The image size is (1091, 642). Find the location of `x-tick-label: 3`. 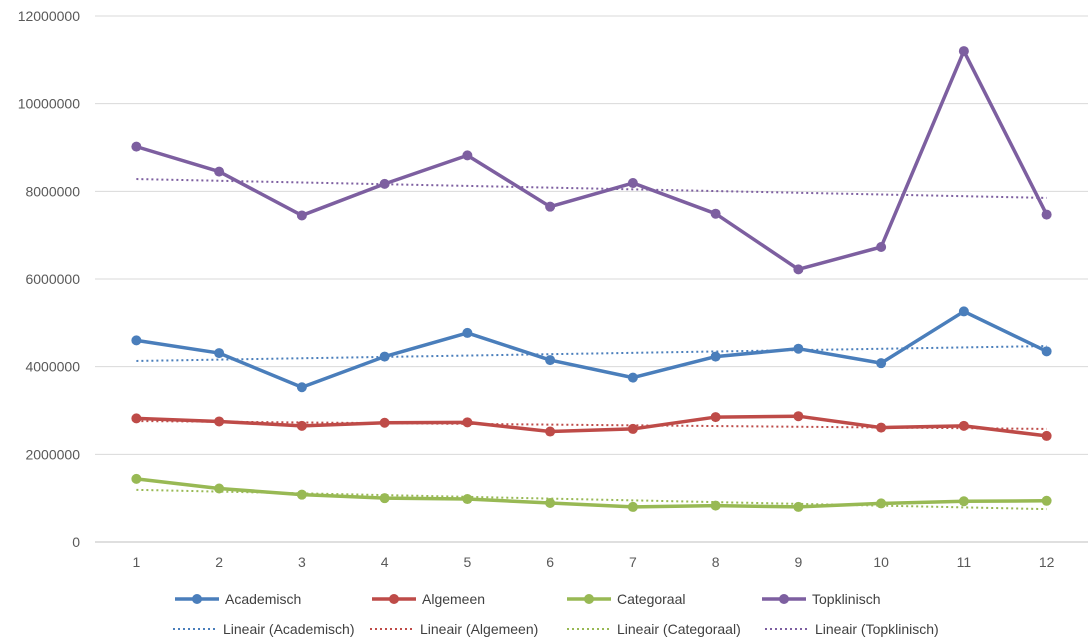

x-tick-label: 3 is located at coordinates (302, 562).